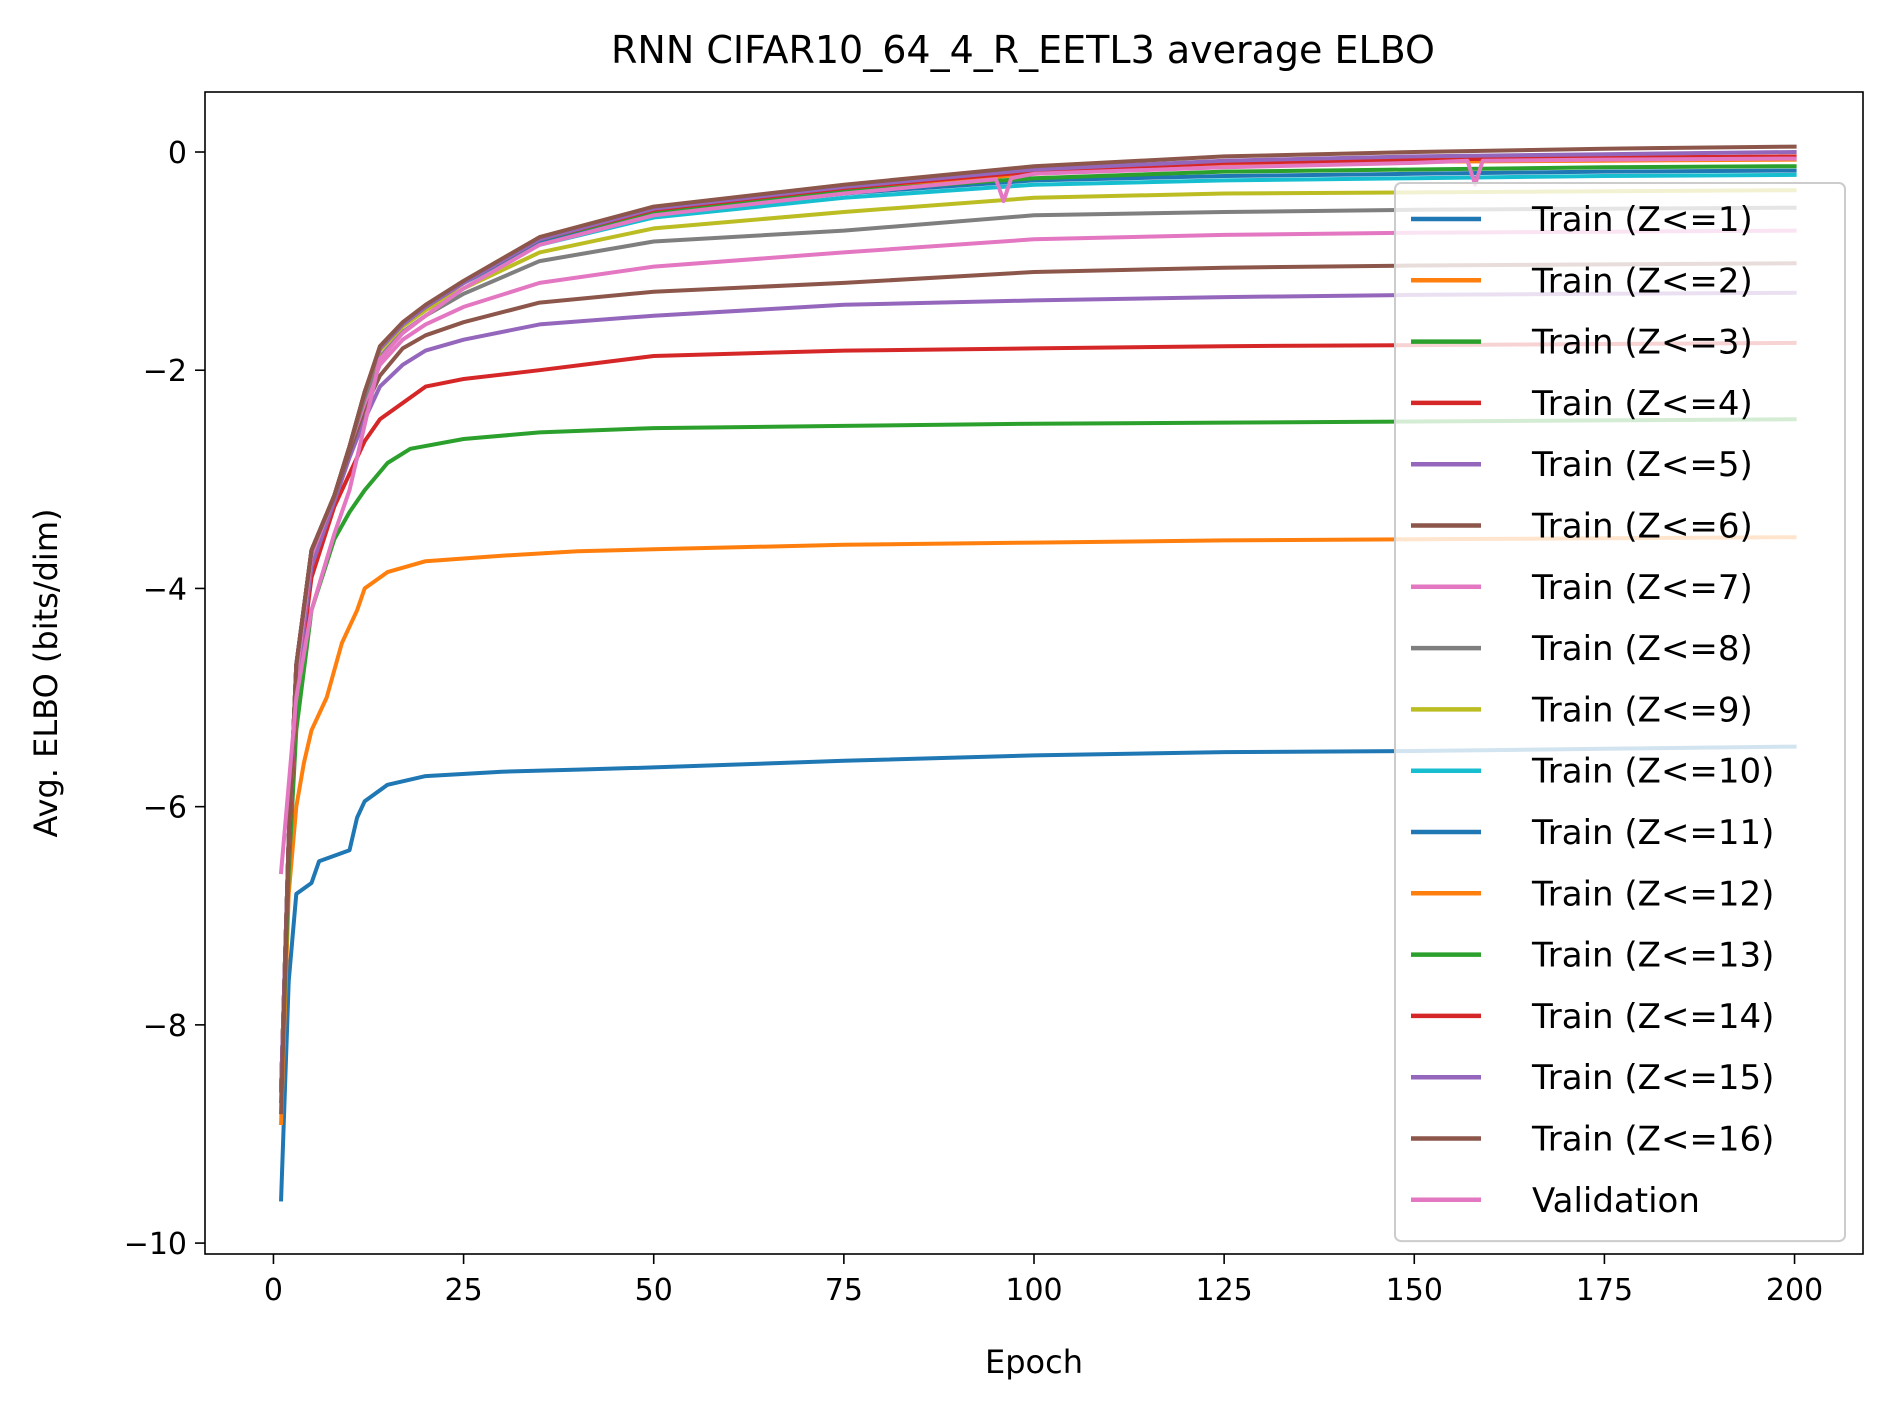 Image resolution: width=1887 pixels, height=1406 pixels. What do you see at coordinates (1616, 1201) in the screenshot?
I see `legend-label: Validation` at bounding box center [1616, 1201].